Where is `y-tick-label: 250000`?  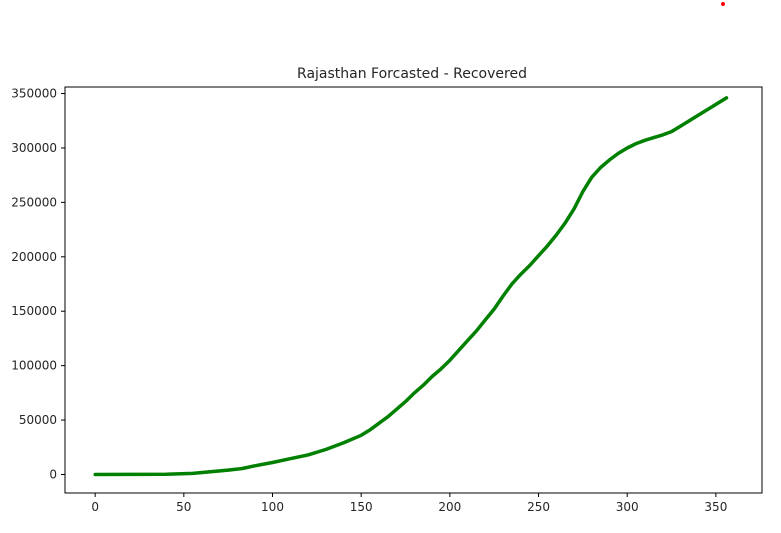
y-tick-label: 250000 is located at coordinates (34, 202).